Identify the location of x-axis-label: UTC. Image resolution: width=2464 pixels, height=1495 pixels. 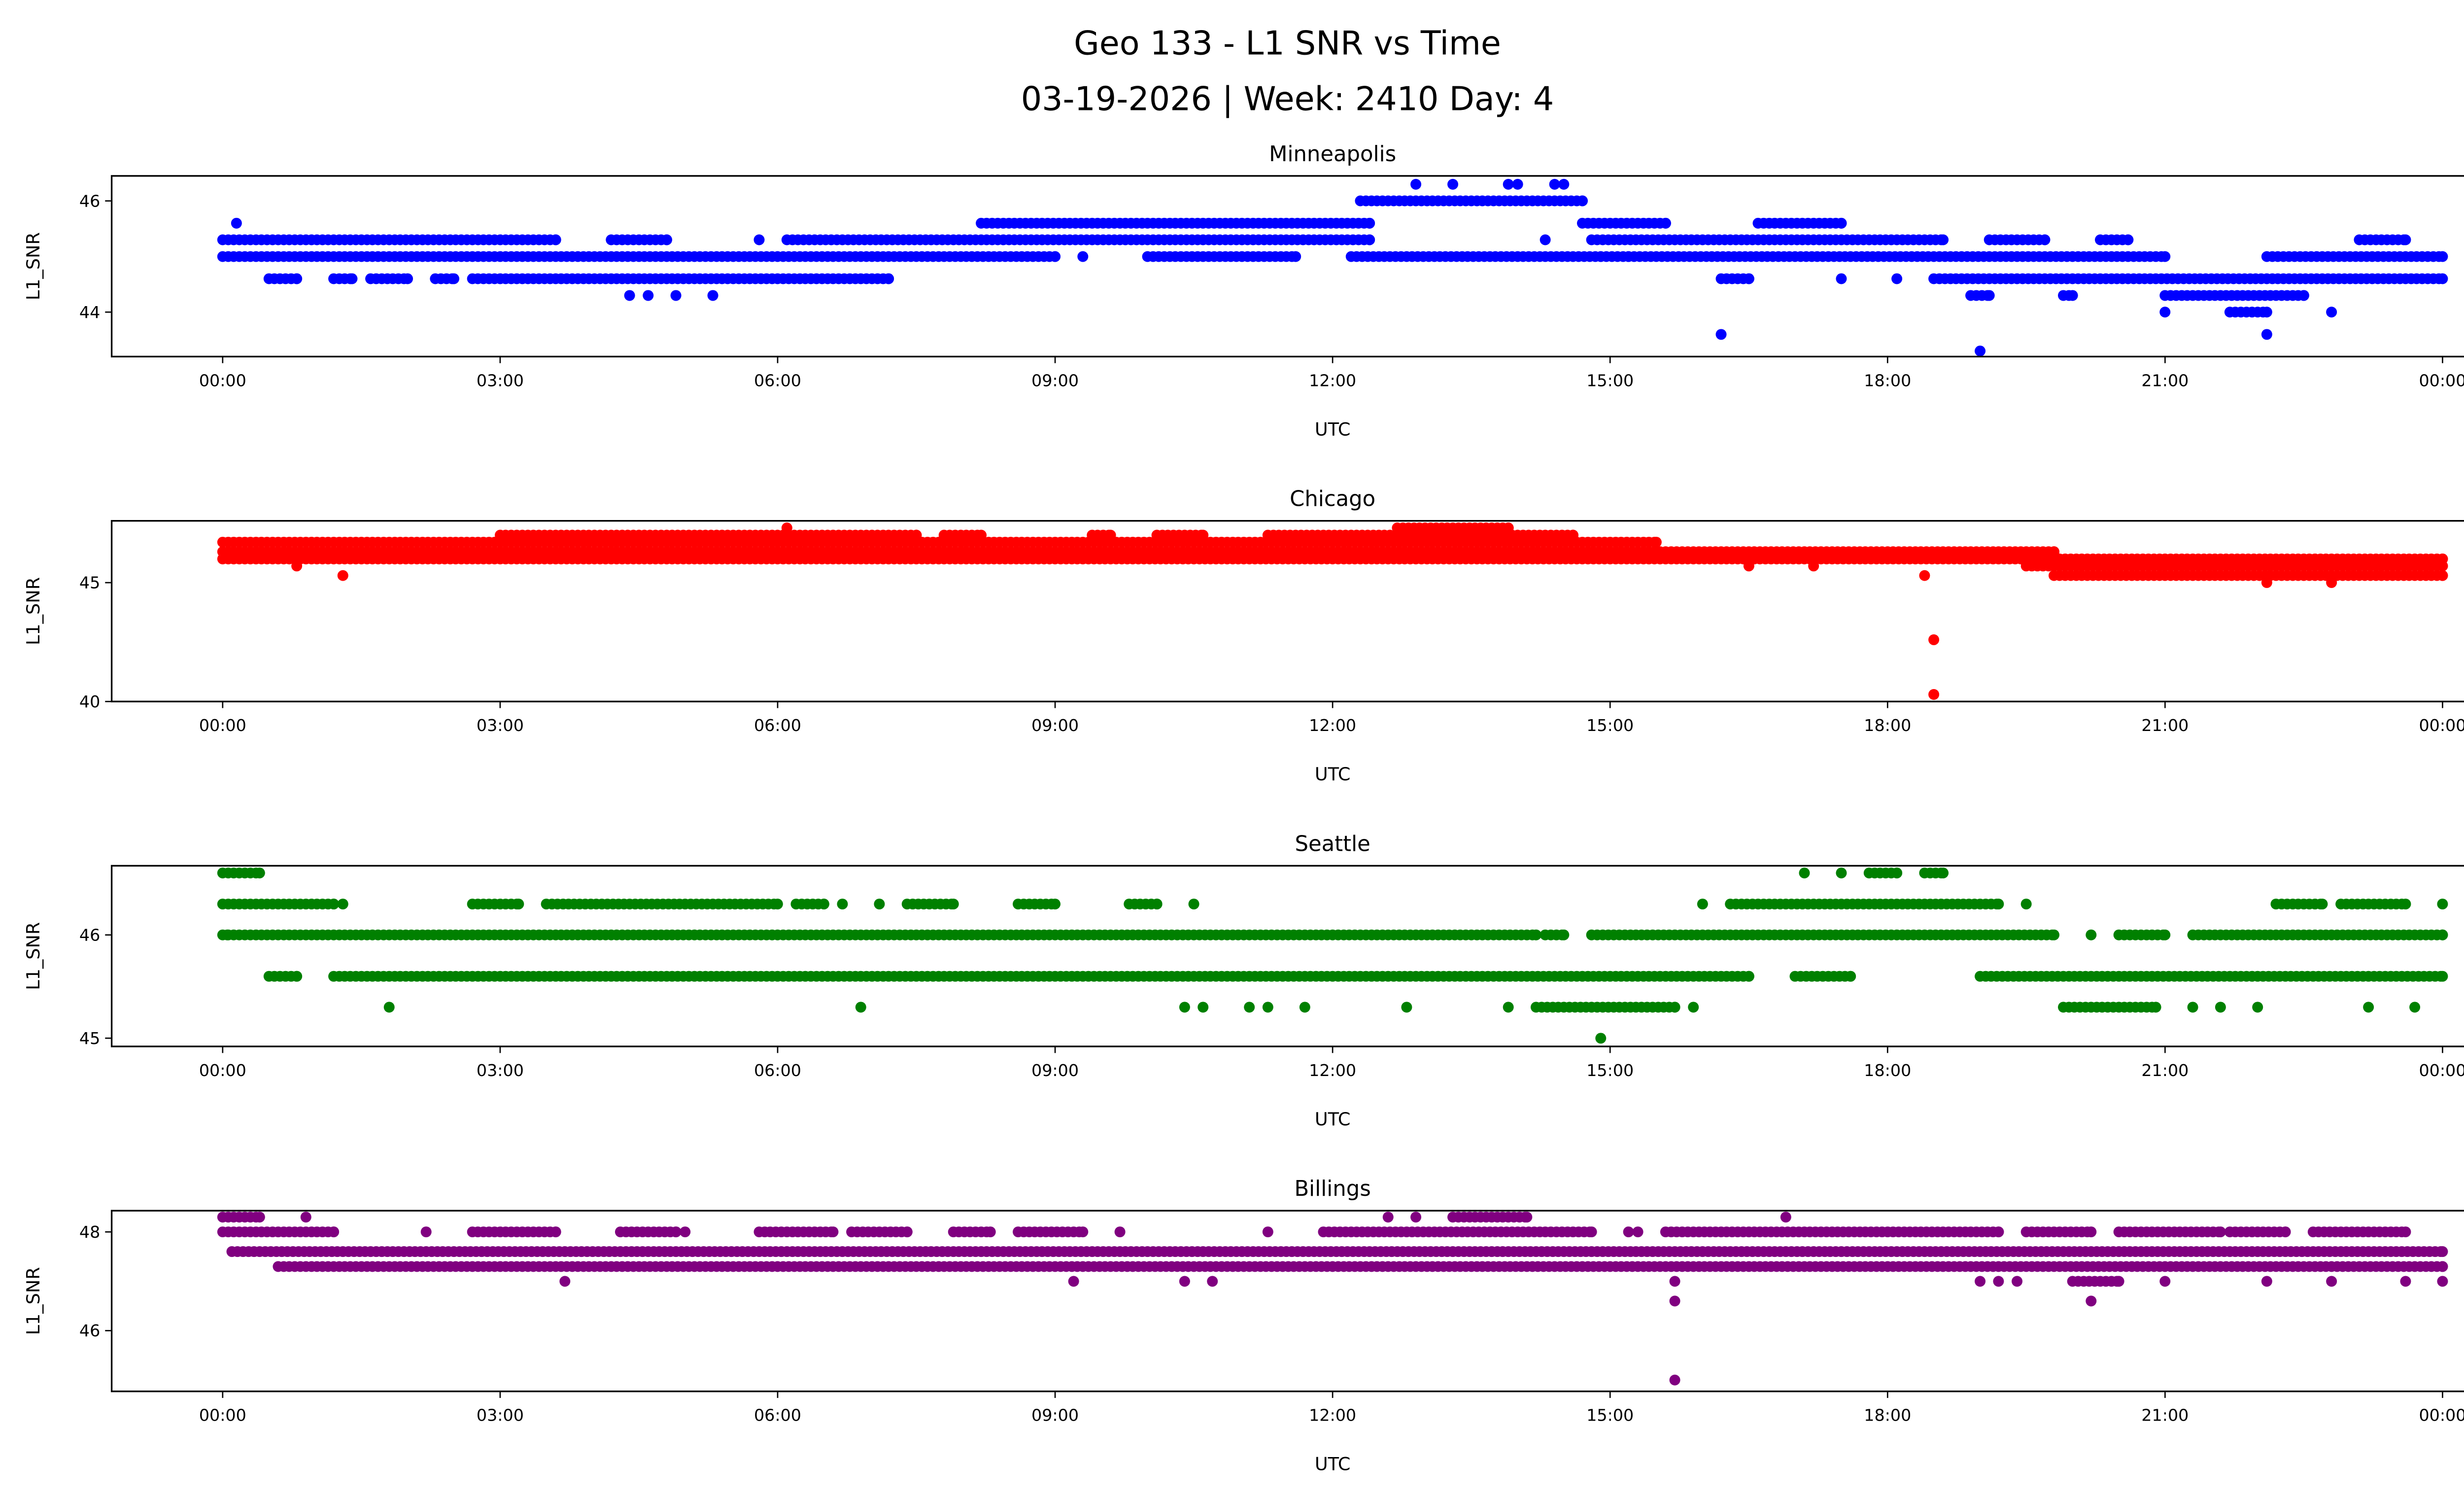
(1333, 1464).